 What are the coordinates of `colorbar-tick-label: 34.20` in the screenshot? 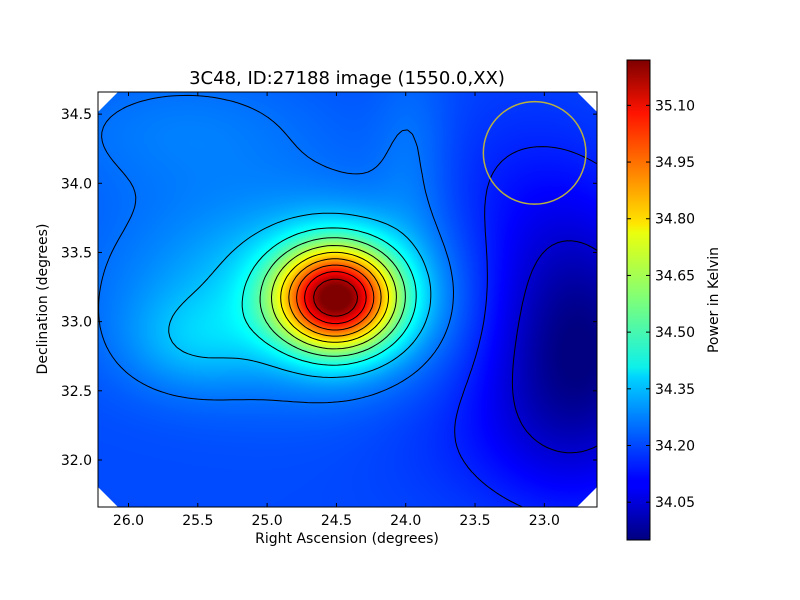 It's located at (675, 447).